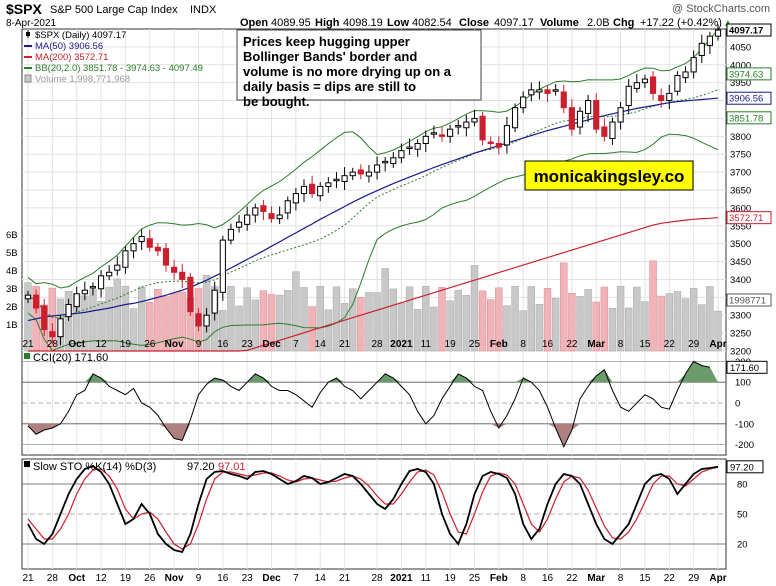  I want to click on exchange: INDX, so click(203, 10).